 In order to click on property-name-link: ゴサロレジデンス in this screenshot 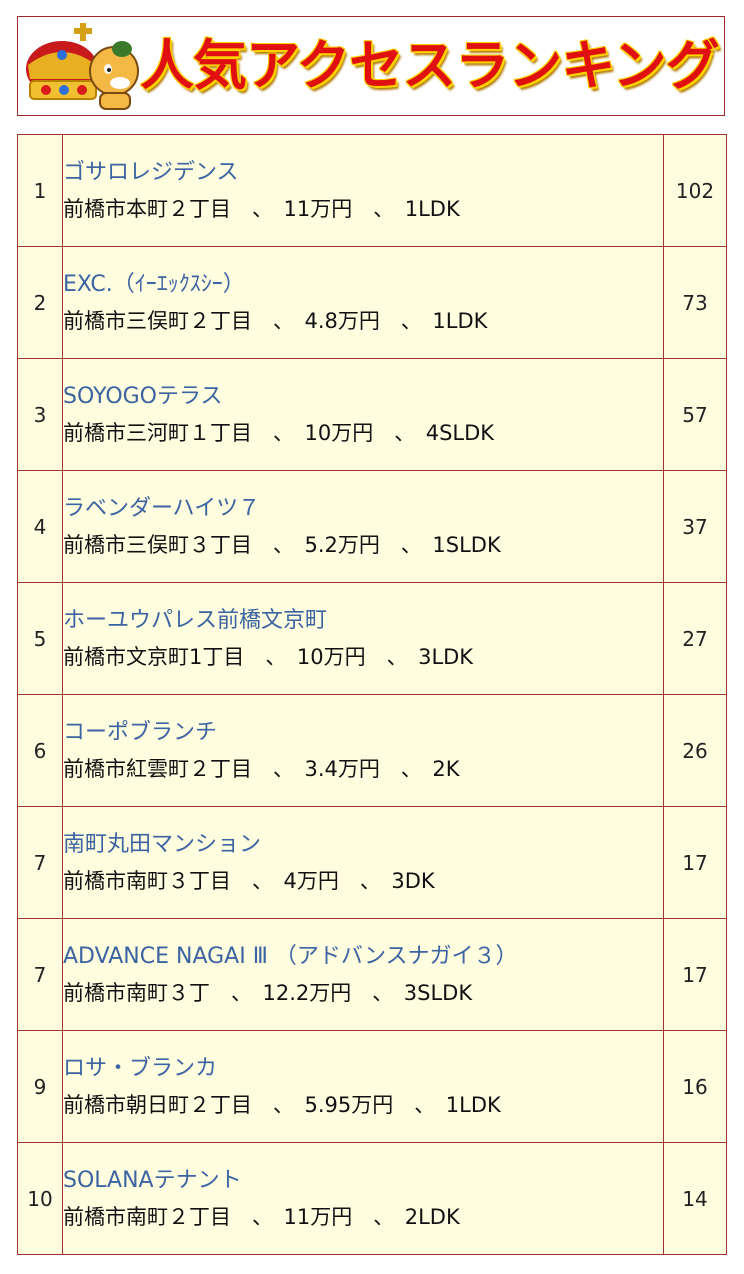, I will do `click(151, 172)`.